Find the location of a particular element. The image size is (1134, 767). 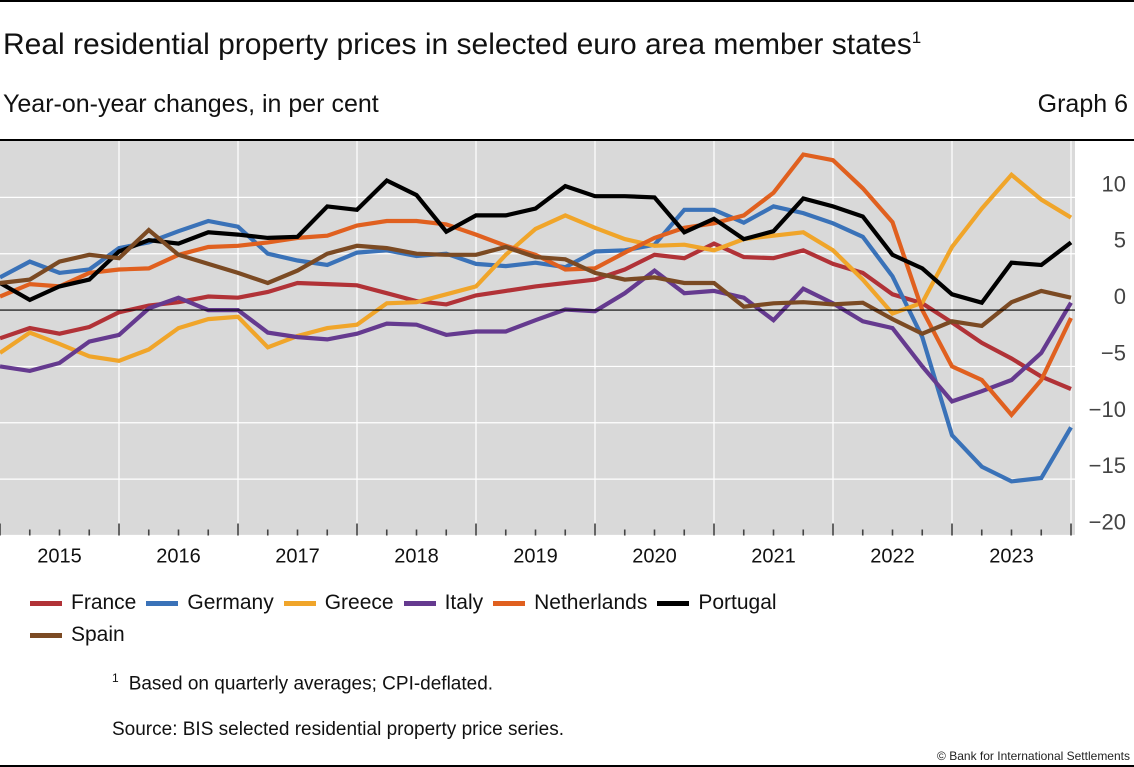

x-tick-label: 2018 is located at coordinates (416, 557).